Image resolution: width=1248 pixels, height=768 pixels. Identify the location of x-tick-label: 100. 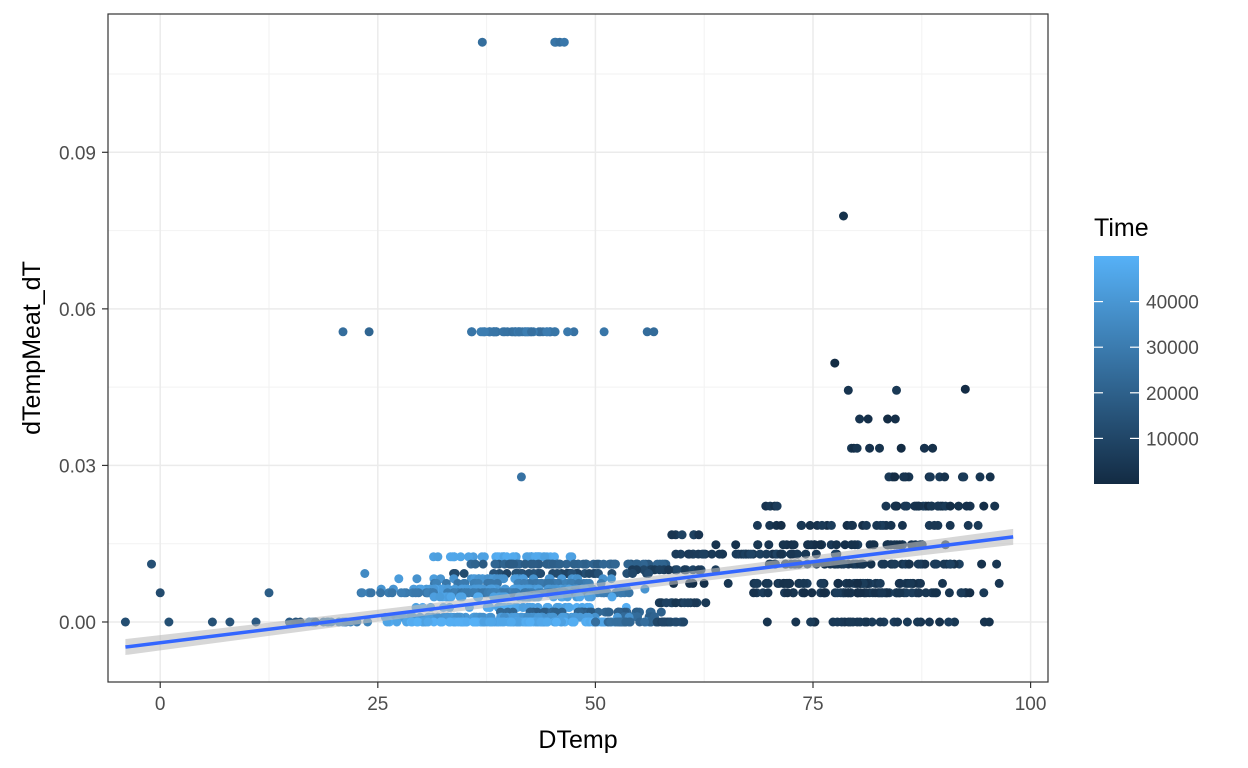
(1031, 704).